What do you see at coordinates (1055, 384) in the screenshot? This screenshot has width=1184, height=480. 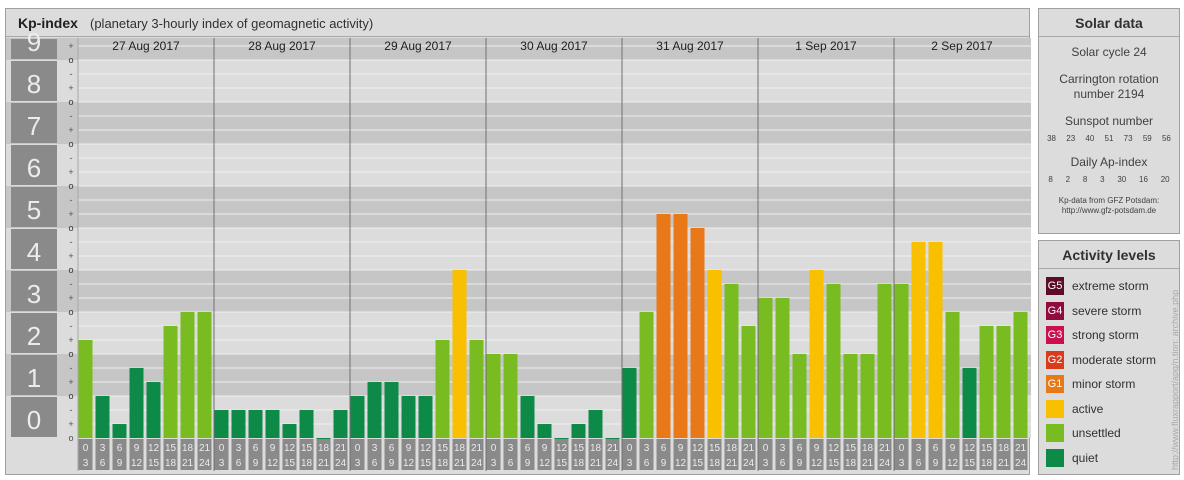 I see `legend-swatch: G1` at bounding box center [1055, 384].